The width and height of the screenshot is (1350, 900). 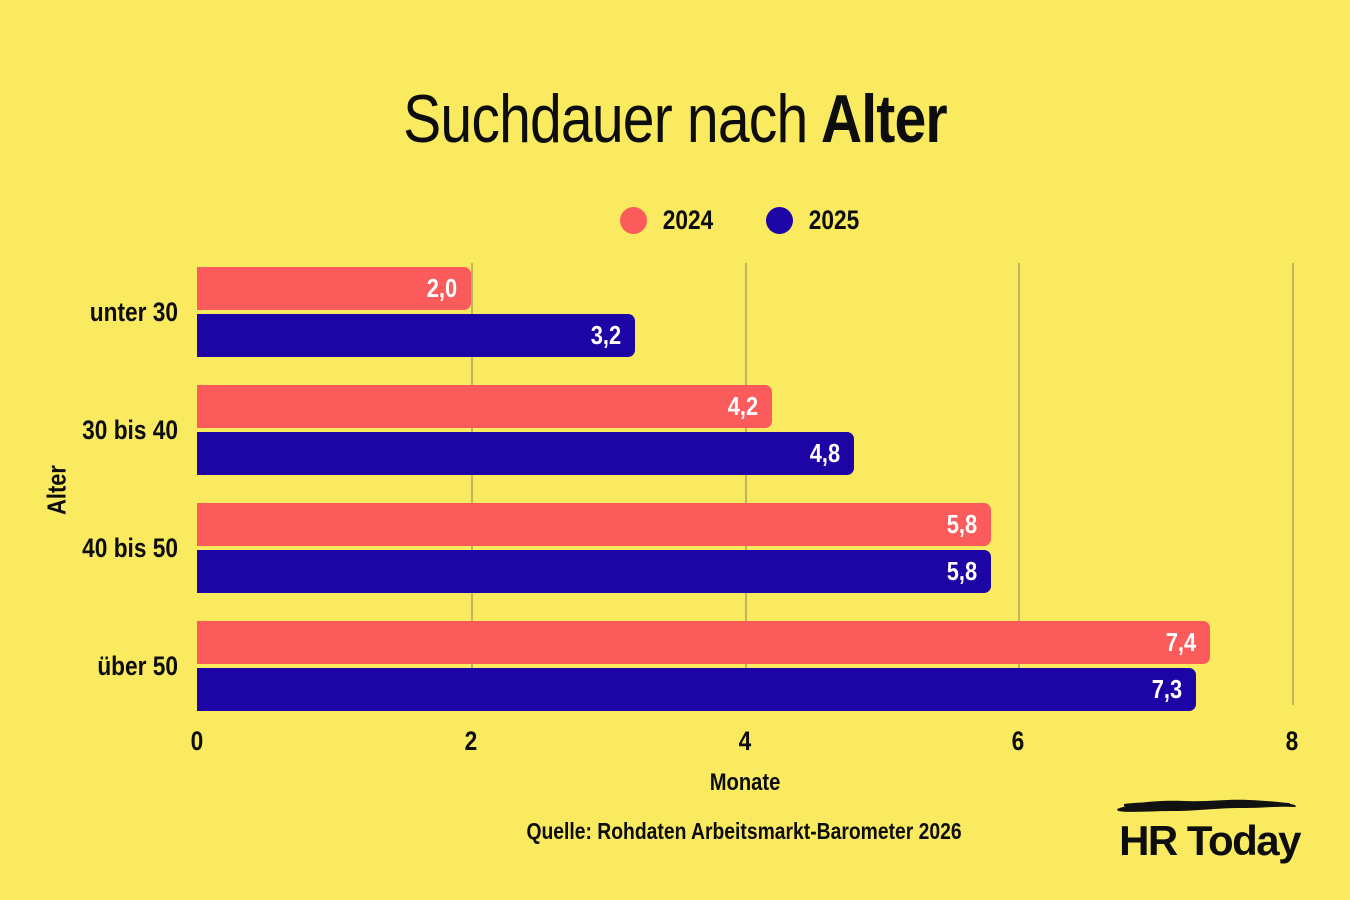 I want to click on bar-2024-über-50: 7,4, so click(x=703, y=642).